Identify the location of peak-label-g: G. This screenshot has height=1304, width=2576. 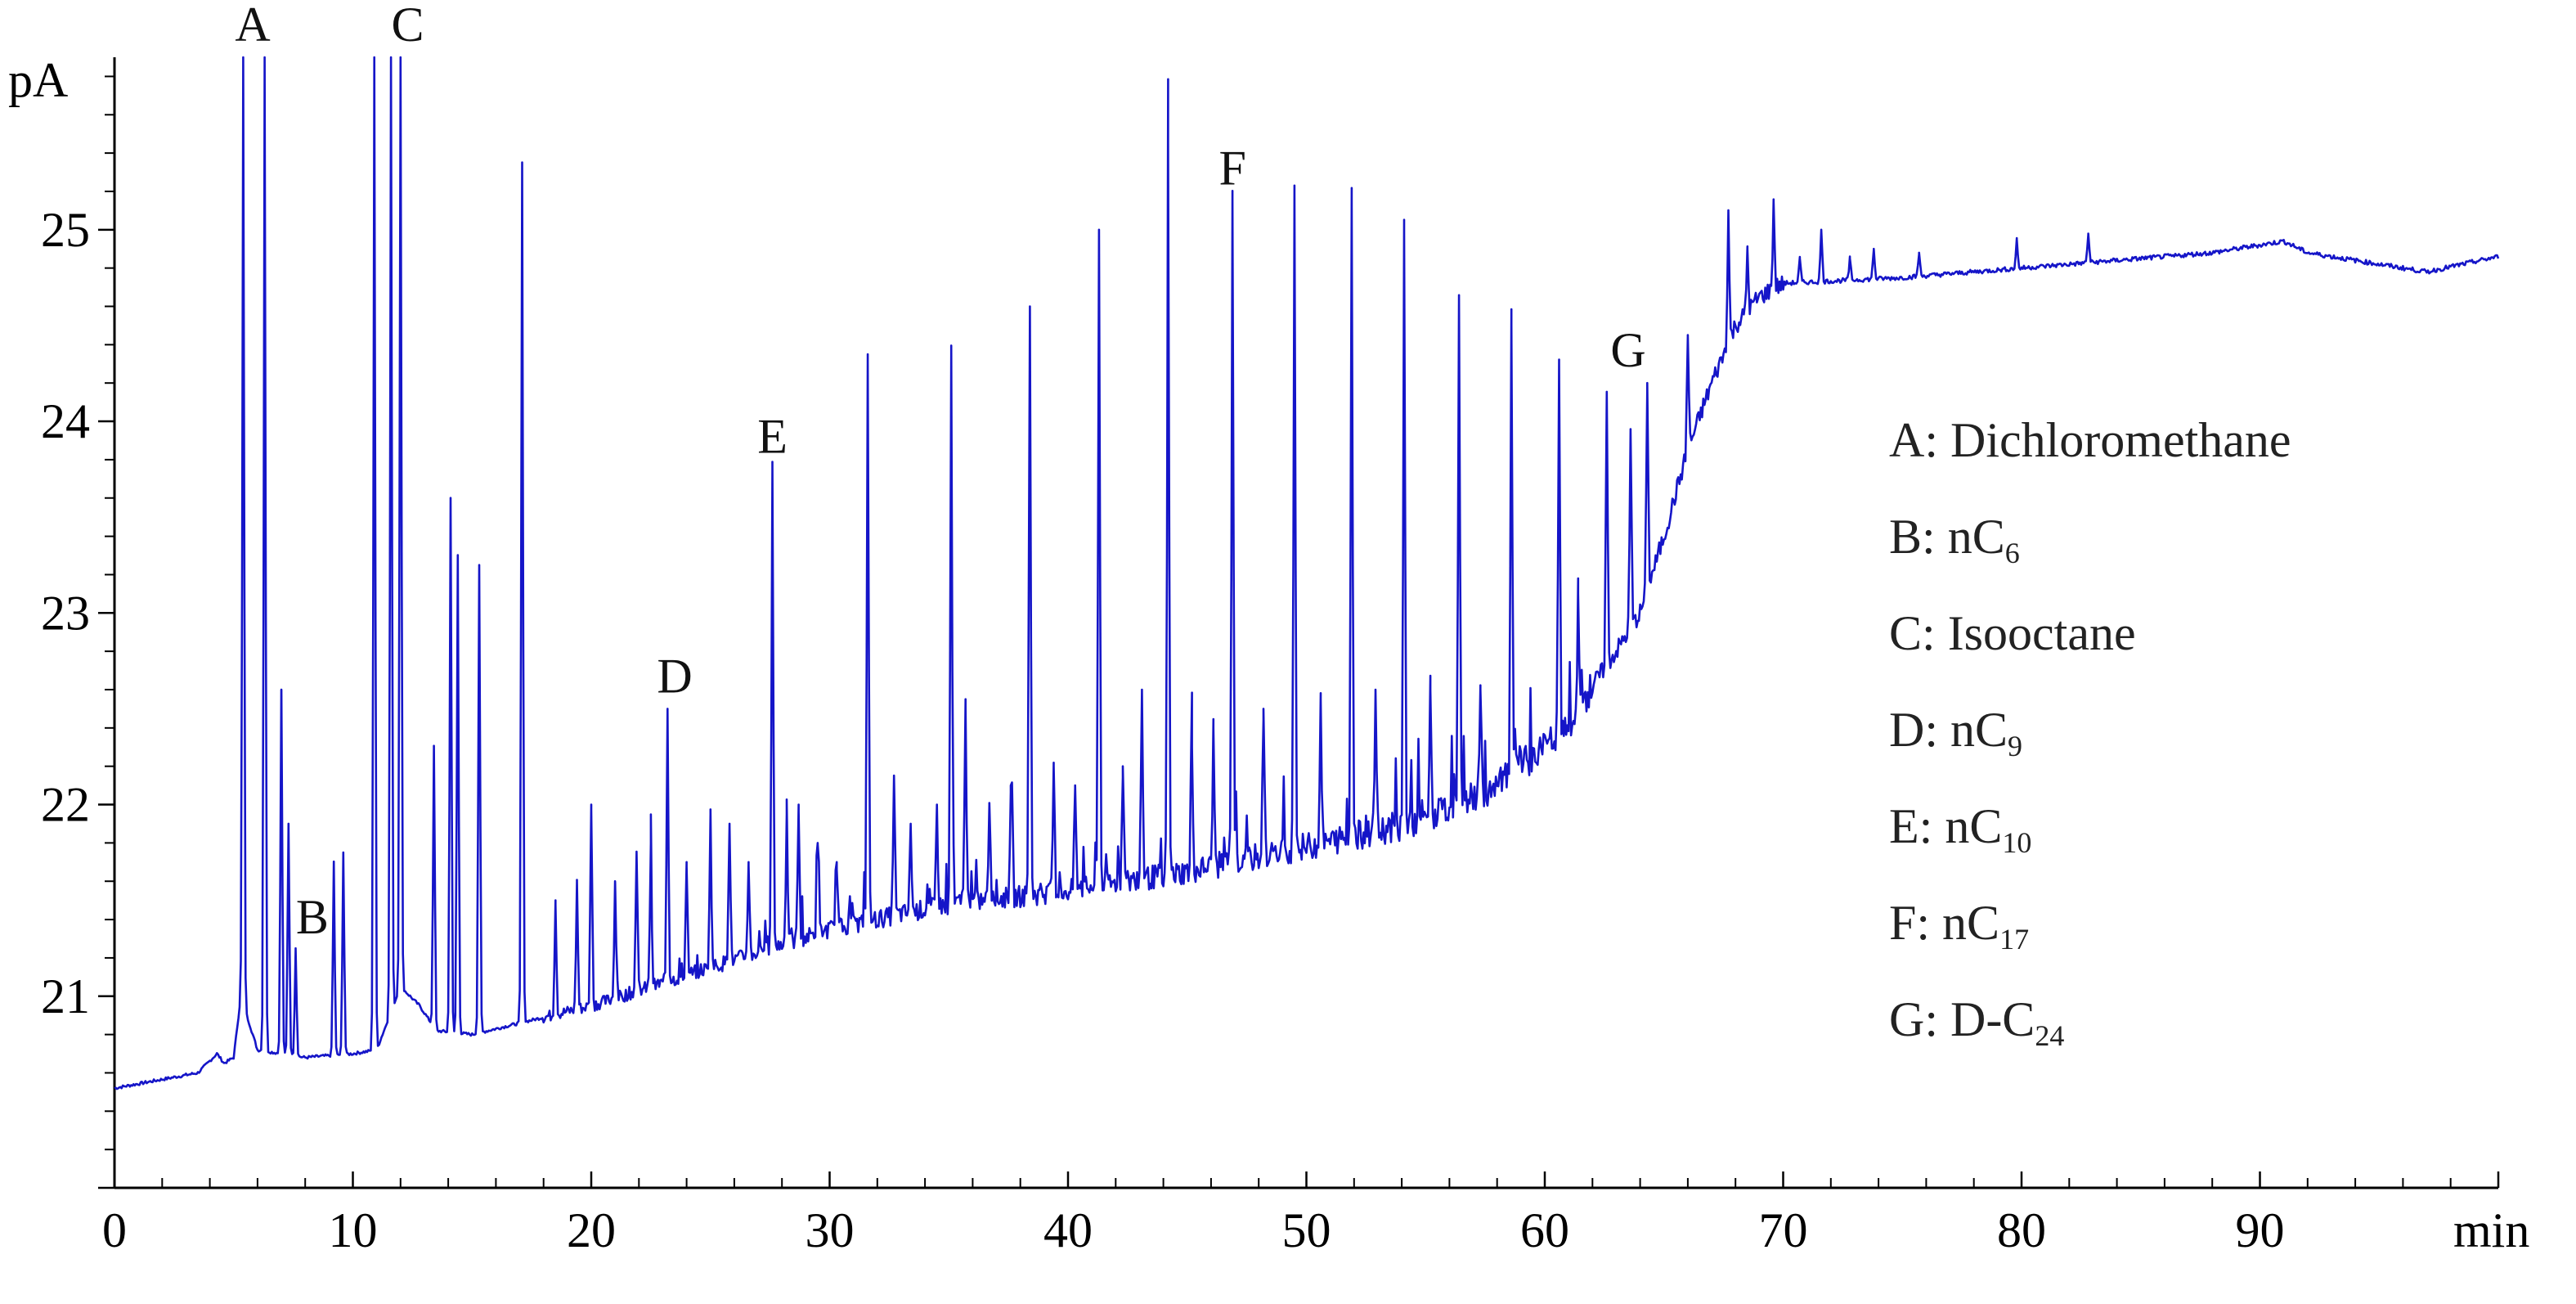
(1627, 350).